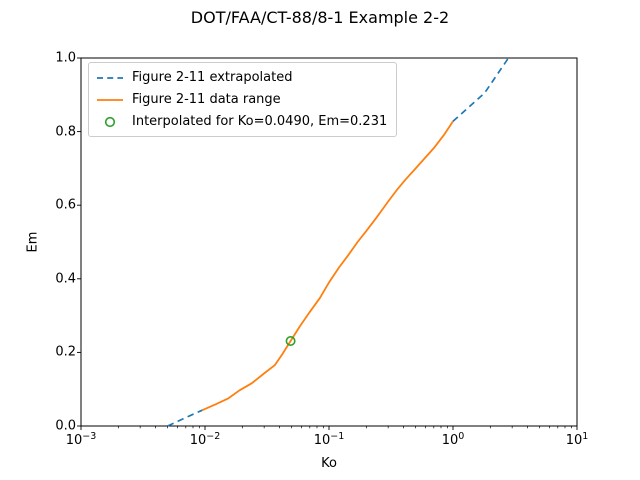 This screenshot has width=640, height=480. I want to click on legend-open-circle-icon, so click(110, 121).